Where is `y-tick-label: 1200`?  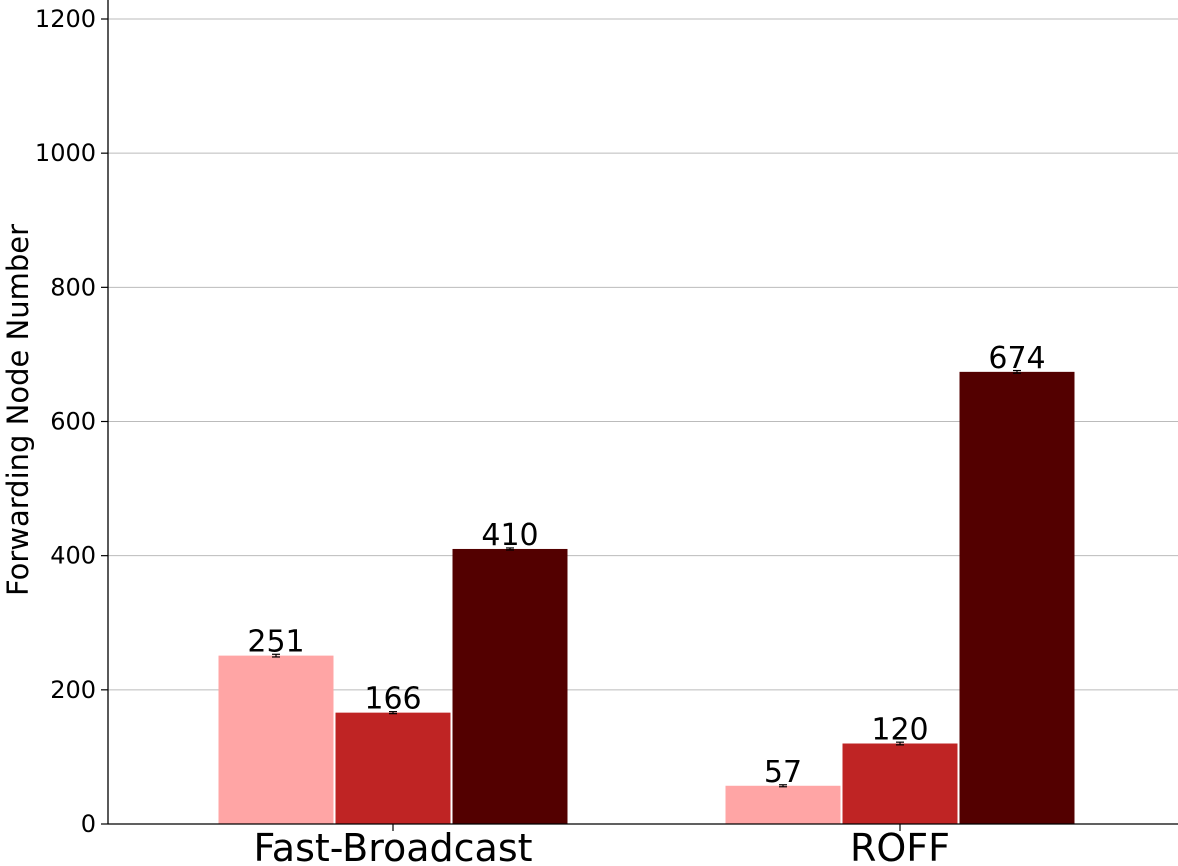 y-tick-label: 1200 is located at coordinates (65, 19).